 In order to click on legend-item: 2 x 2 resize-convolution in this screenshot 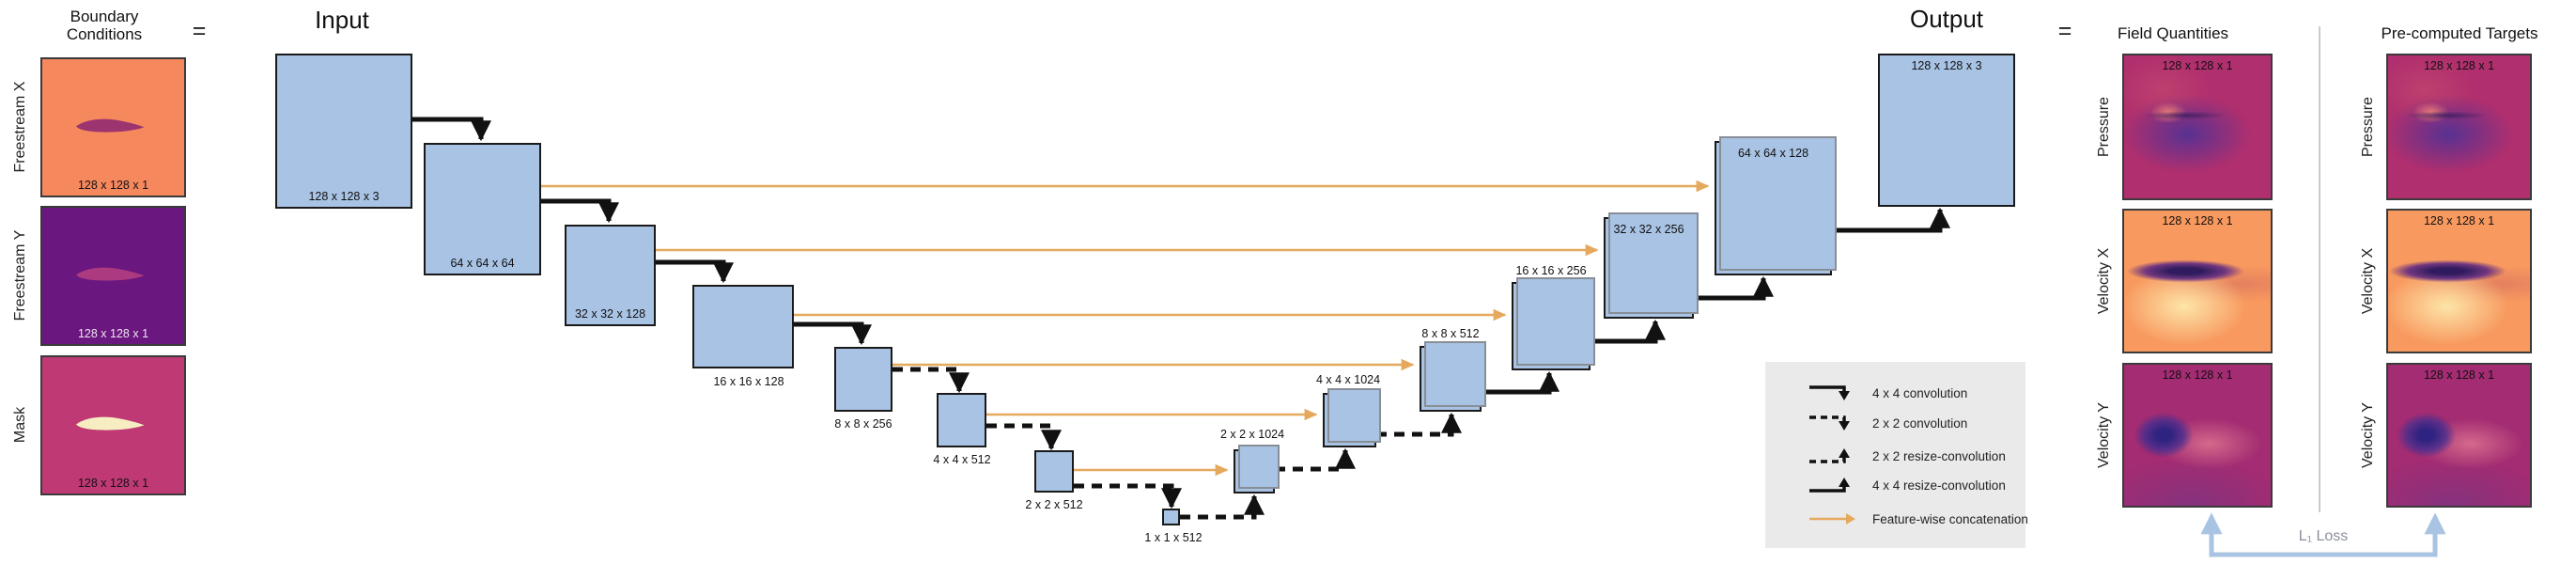, I will do `click(1906, 456)`.